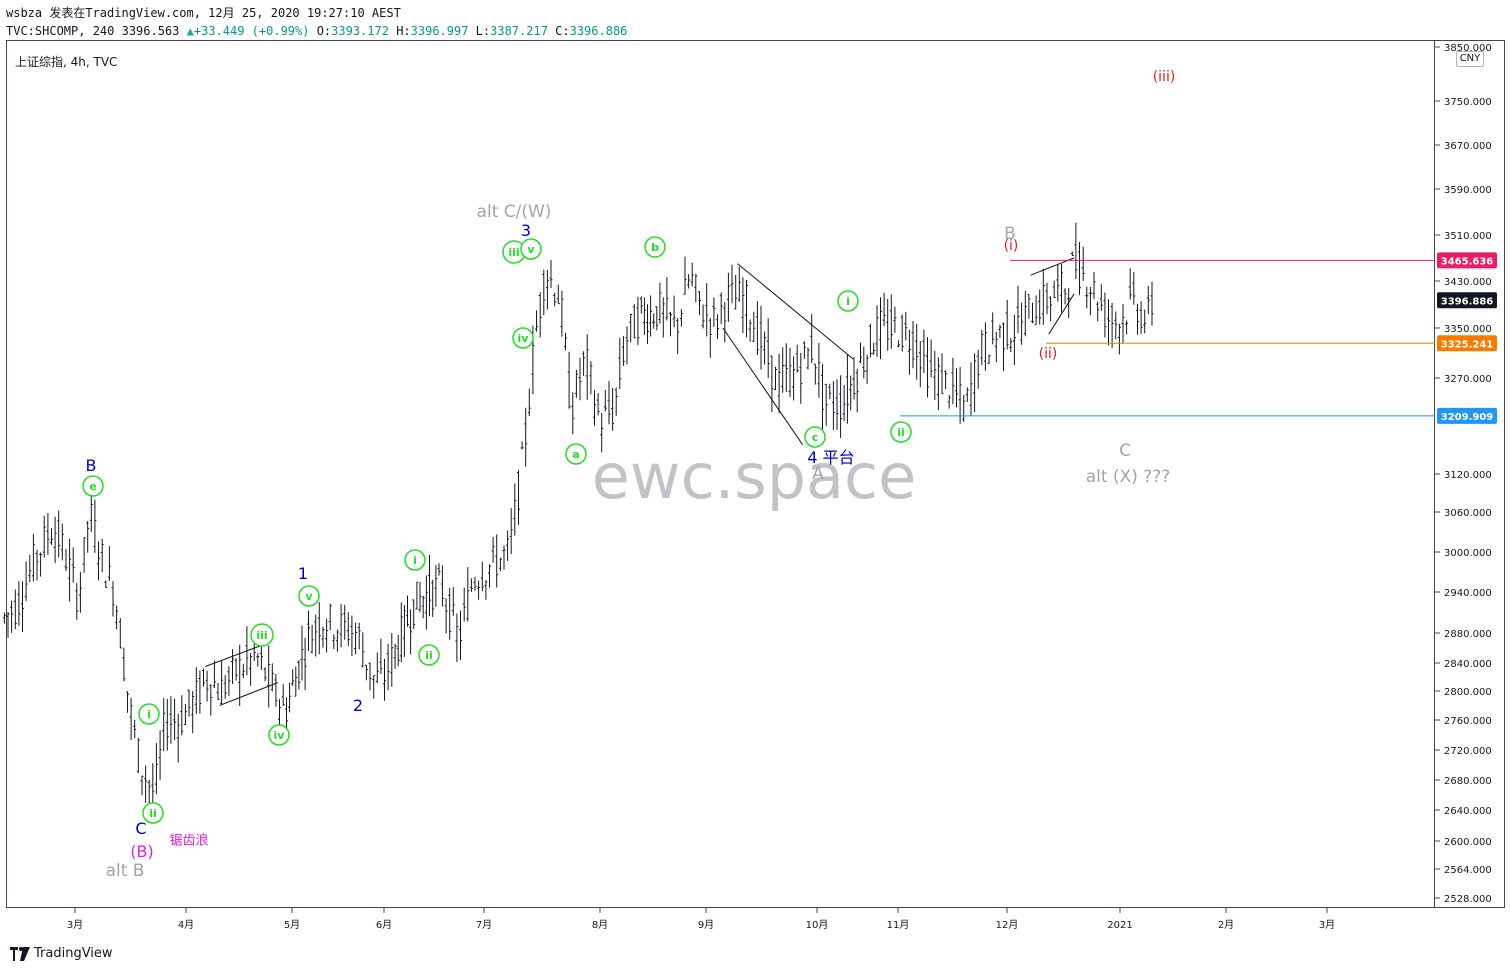 The width and height of the screenshot is (1510, 974). Describe the element at coordinates (66, 62) in the screenshot. I see `chart-title: 上证综指, 4h, TVC` at that location.